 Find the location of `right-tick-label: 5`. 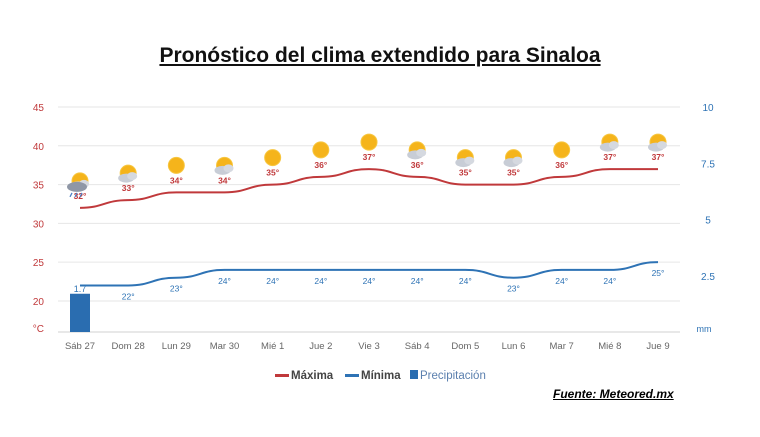

right-tick-label: 5 is located at coordinates (708, 221).